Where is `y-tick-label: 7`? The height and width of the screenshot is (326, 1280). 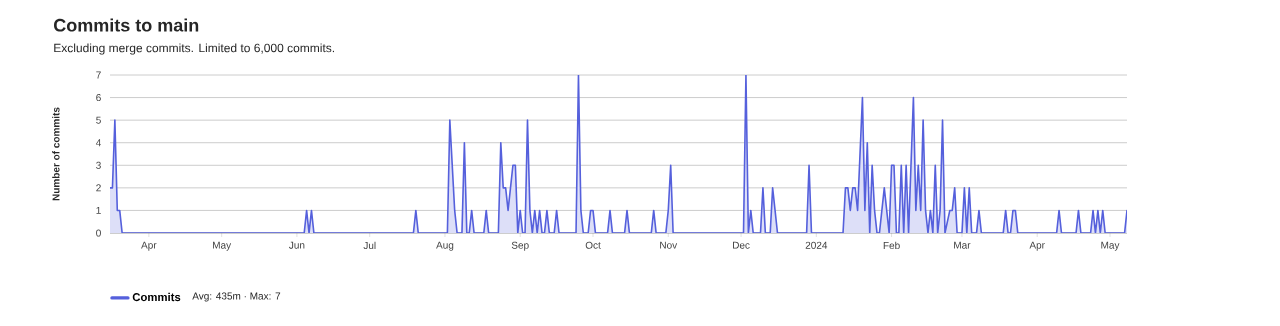 y-tick-label: 7 is located at coordinates (98, 75).